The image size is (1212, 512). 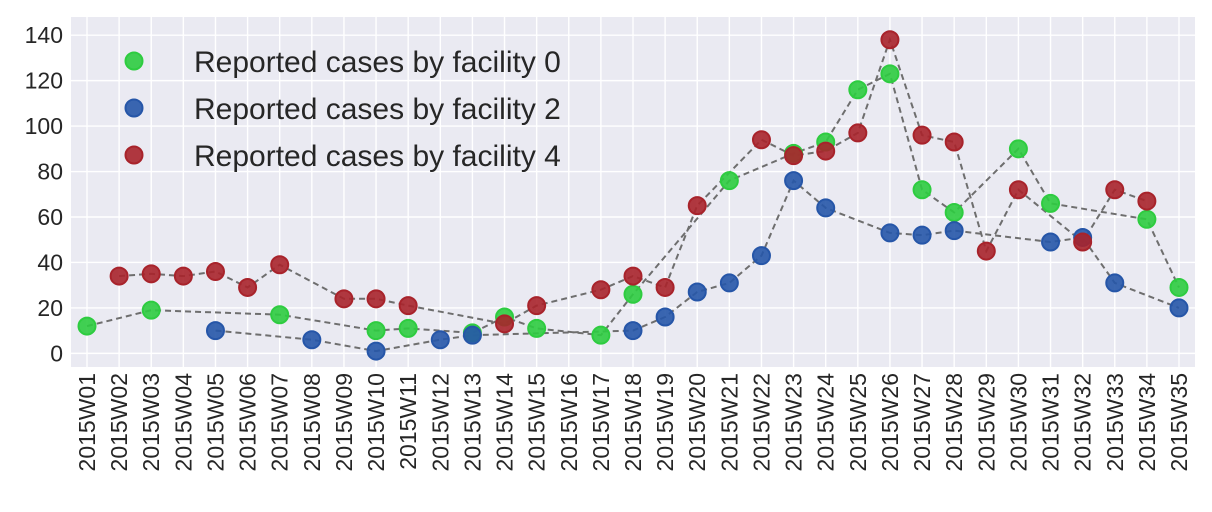 What do you see at coordinates (408, 421) in the screenshot?
I see `x-tick-label: 2015W11` at bounding box center [408, 421].